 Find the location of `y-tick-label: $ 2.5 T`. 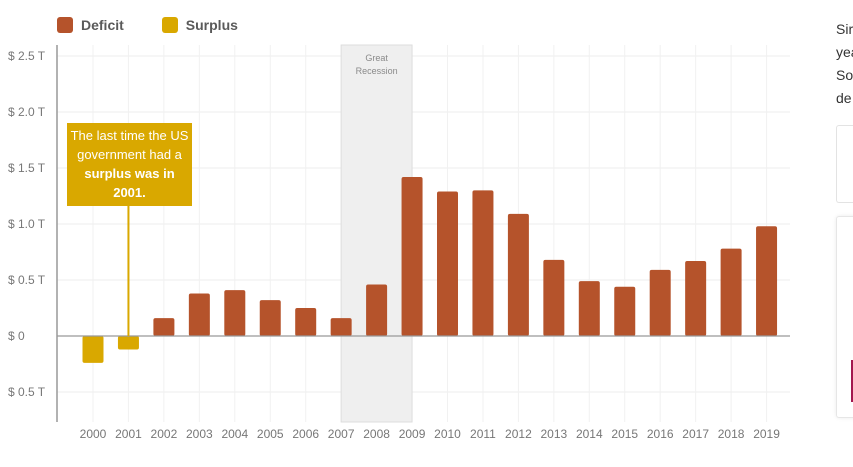

y-tick-label: $ 2.5 T is located at coordinates (27, 56).